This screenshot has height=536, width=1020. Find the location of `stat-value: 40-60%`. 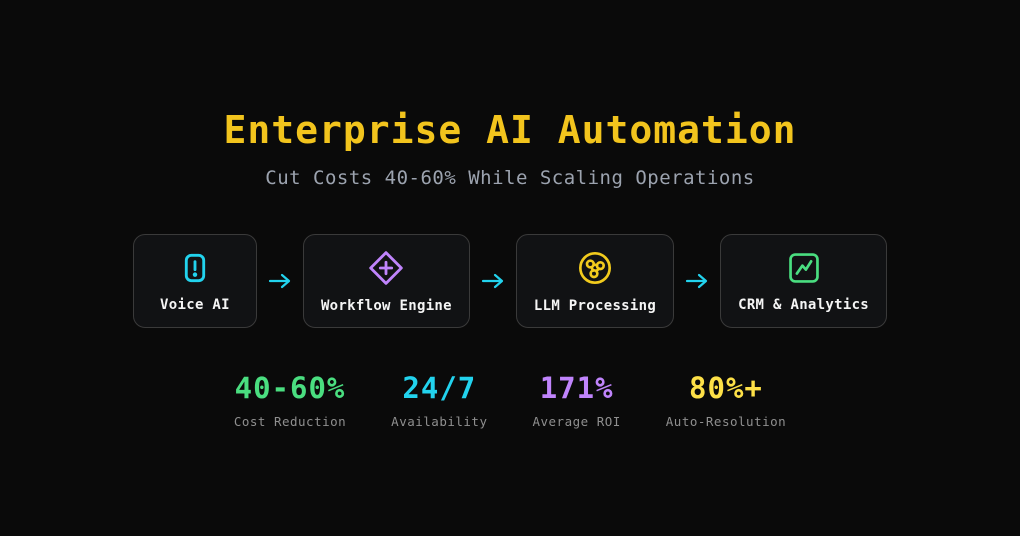

stat-value: 40-60% is located at coordinates (290, 387).